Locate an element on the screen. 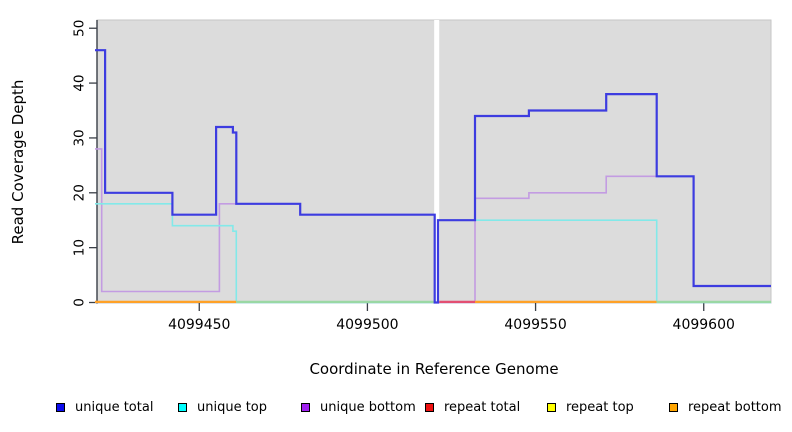 The image size is (792, 432). legend-swatch-unique-bottom-icon is located at coordinates (305, 407).